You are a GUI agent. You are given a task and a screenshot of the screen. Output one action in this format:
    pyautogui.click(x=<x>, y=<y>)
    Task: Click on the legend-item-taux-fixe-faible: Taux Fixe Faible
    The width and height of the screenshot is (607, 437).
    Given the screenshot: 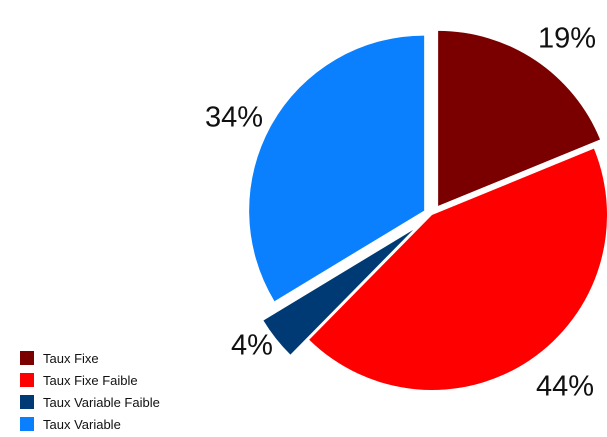 What is the action you would take?
    pyautogui.click(x=90, y=380)
    